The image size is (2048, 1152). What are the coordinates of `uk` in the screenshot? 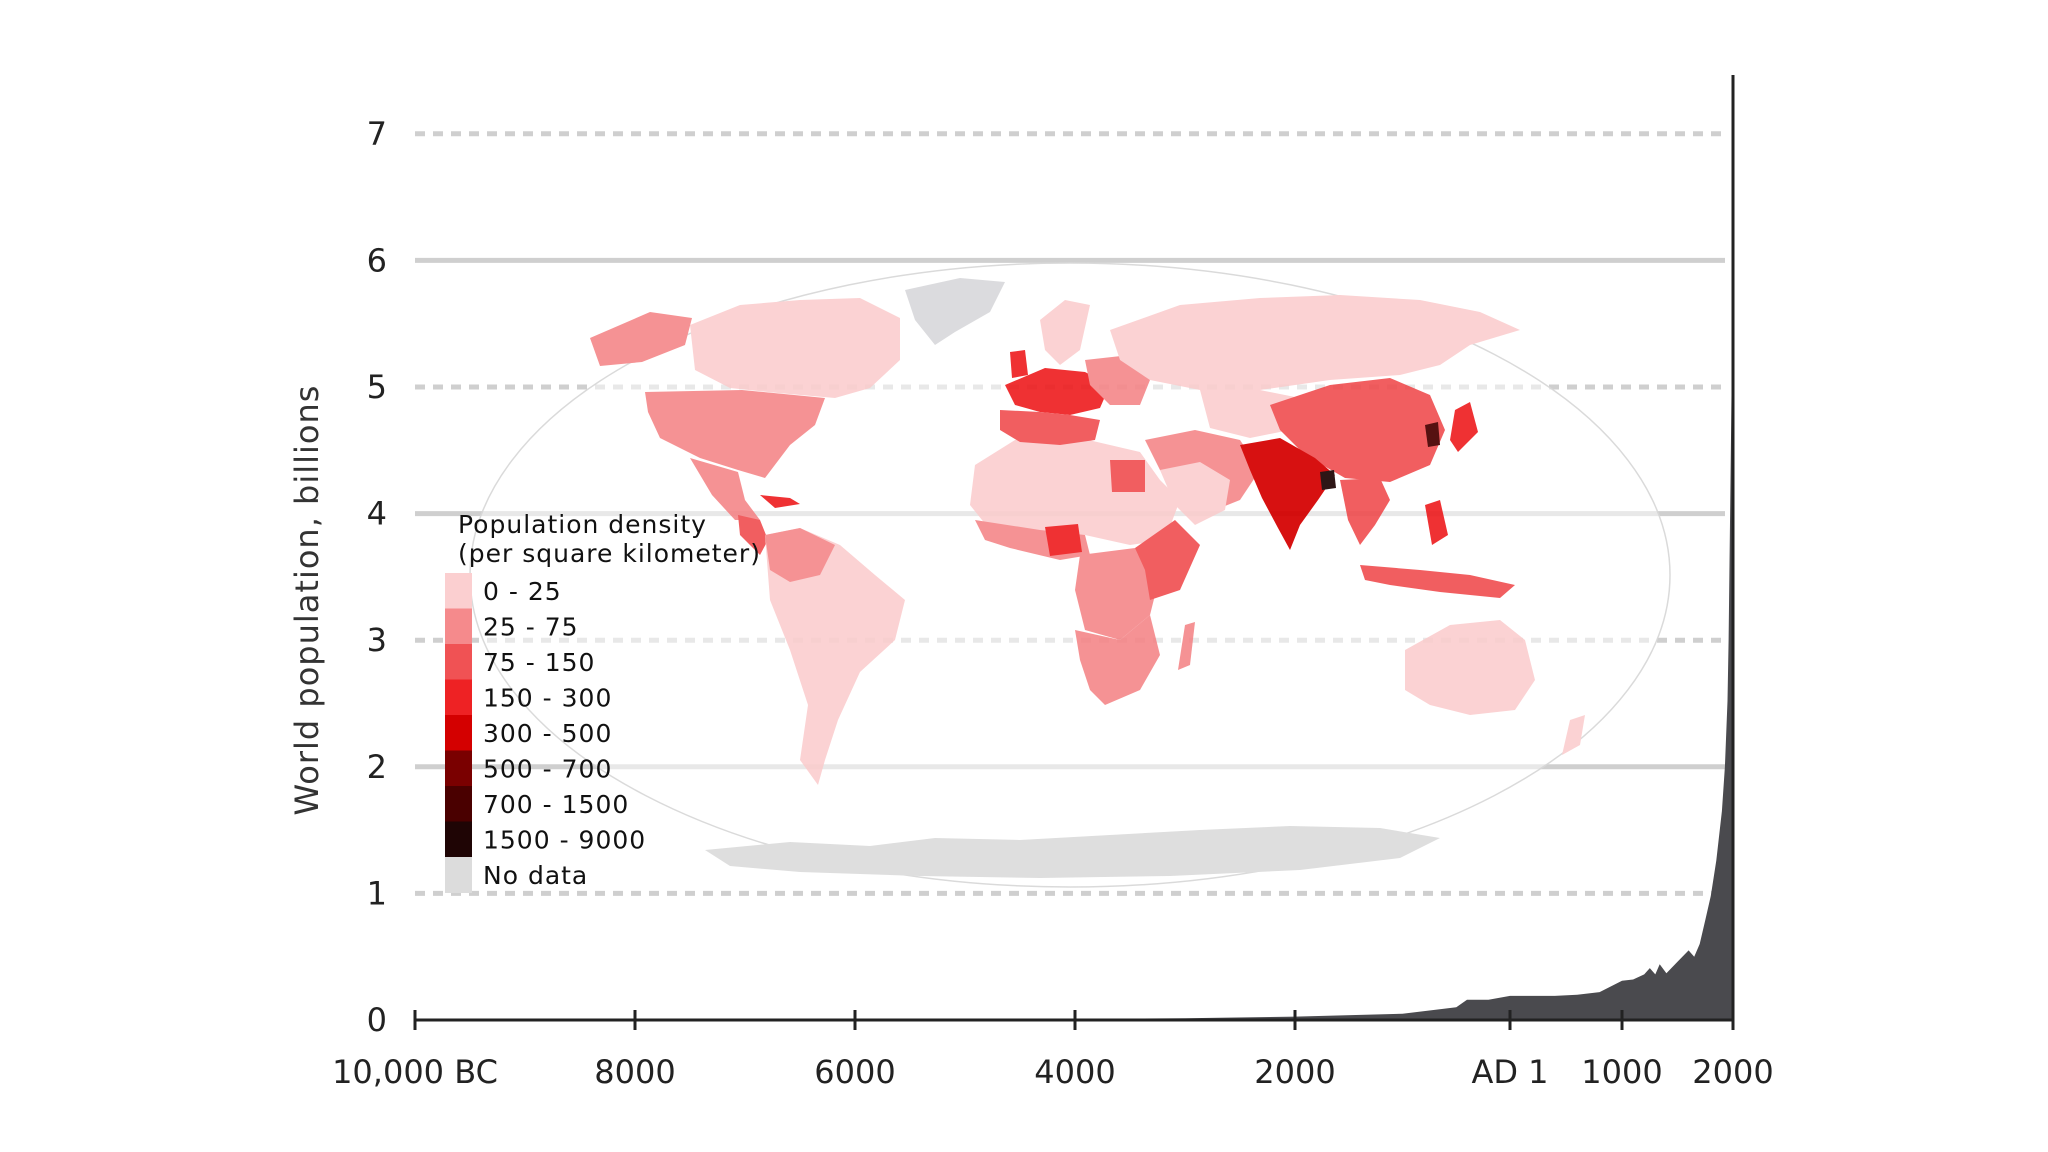 It's located at (1019, 364).